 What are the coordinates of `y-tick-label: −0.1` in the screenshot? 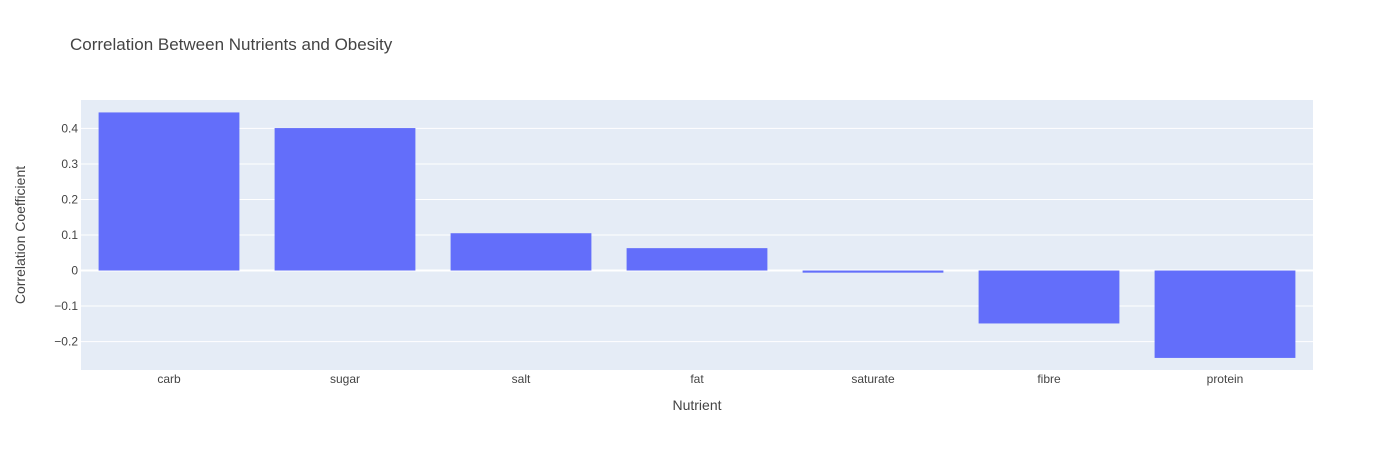 It's located at (66, 306).